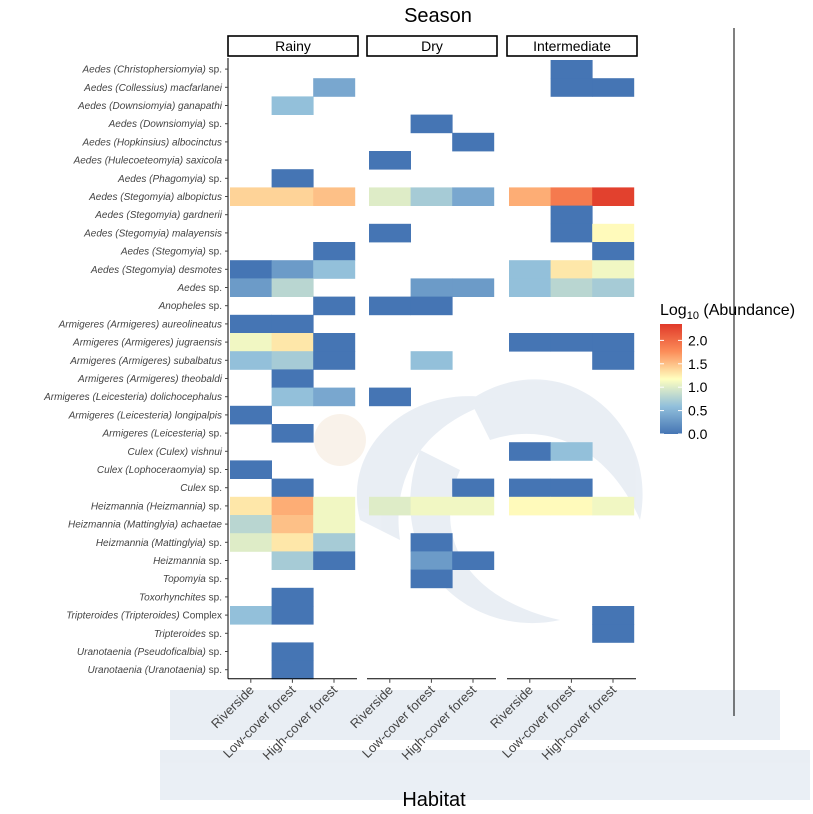 The width and height of the screenshot is (813, 814). Describe the element at coordinates (202, 161) in the screenshot. I see `y-tick-label-part: saxicola` at that location.